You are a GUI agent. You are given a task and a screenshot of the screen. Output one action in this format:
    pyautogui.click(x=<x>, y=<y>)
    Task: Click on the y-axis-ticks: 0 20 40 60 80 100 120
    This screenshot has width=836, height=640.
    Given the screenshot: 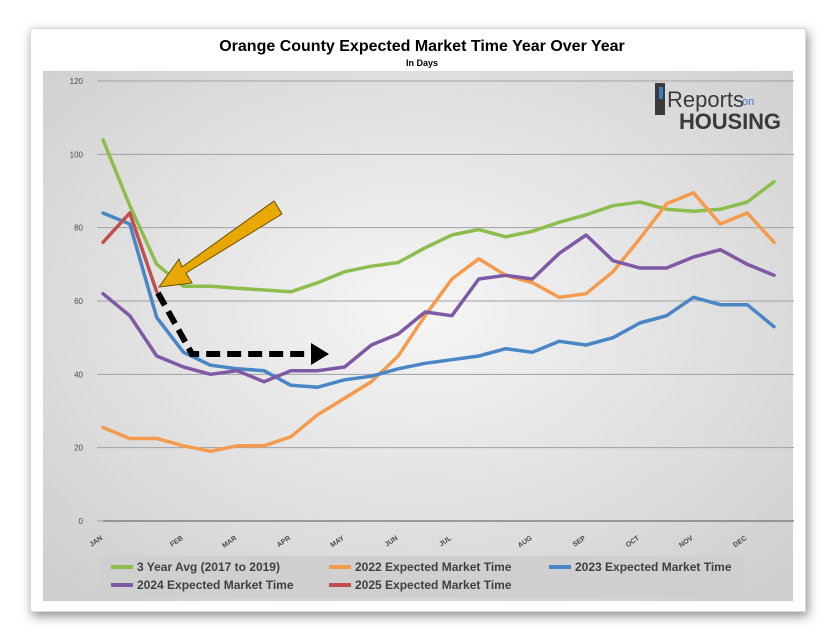 What is the action you would take?
    pyautogui.click(x=77, y=301)
    